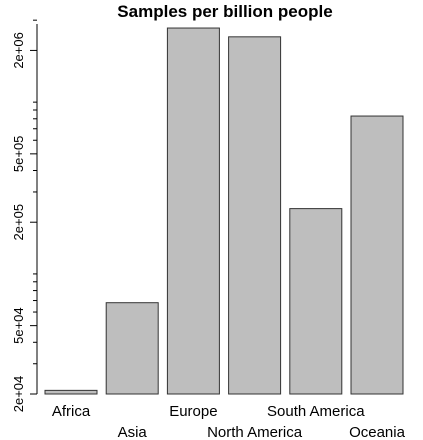  What do you see at coordinates (18, 325) in the screenshot?
I see `y-tick-label: 5e+04` at bounding box center [18, 325].